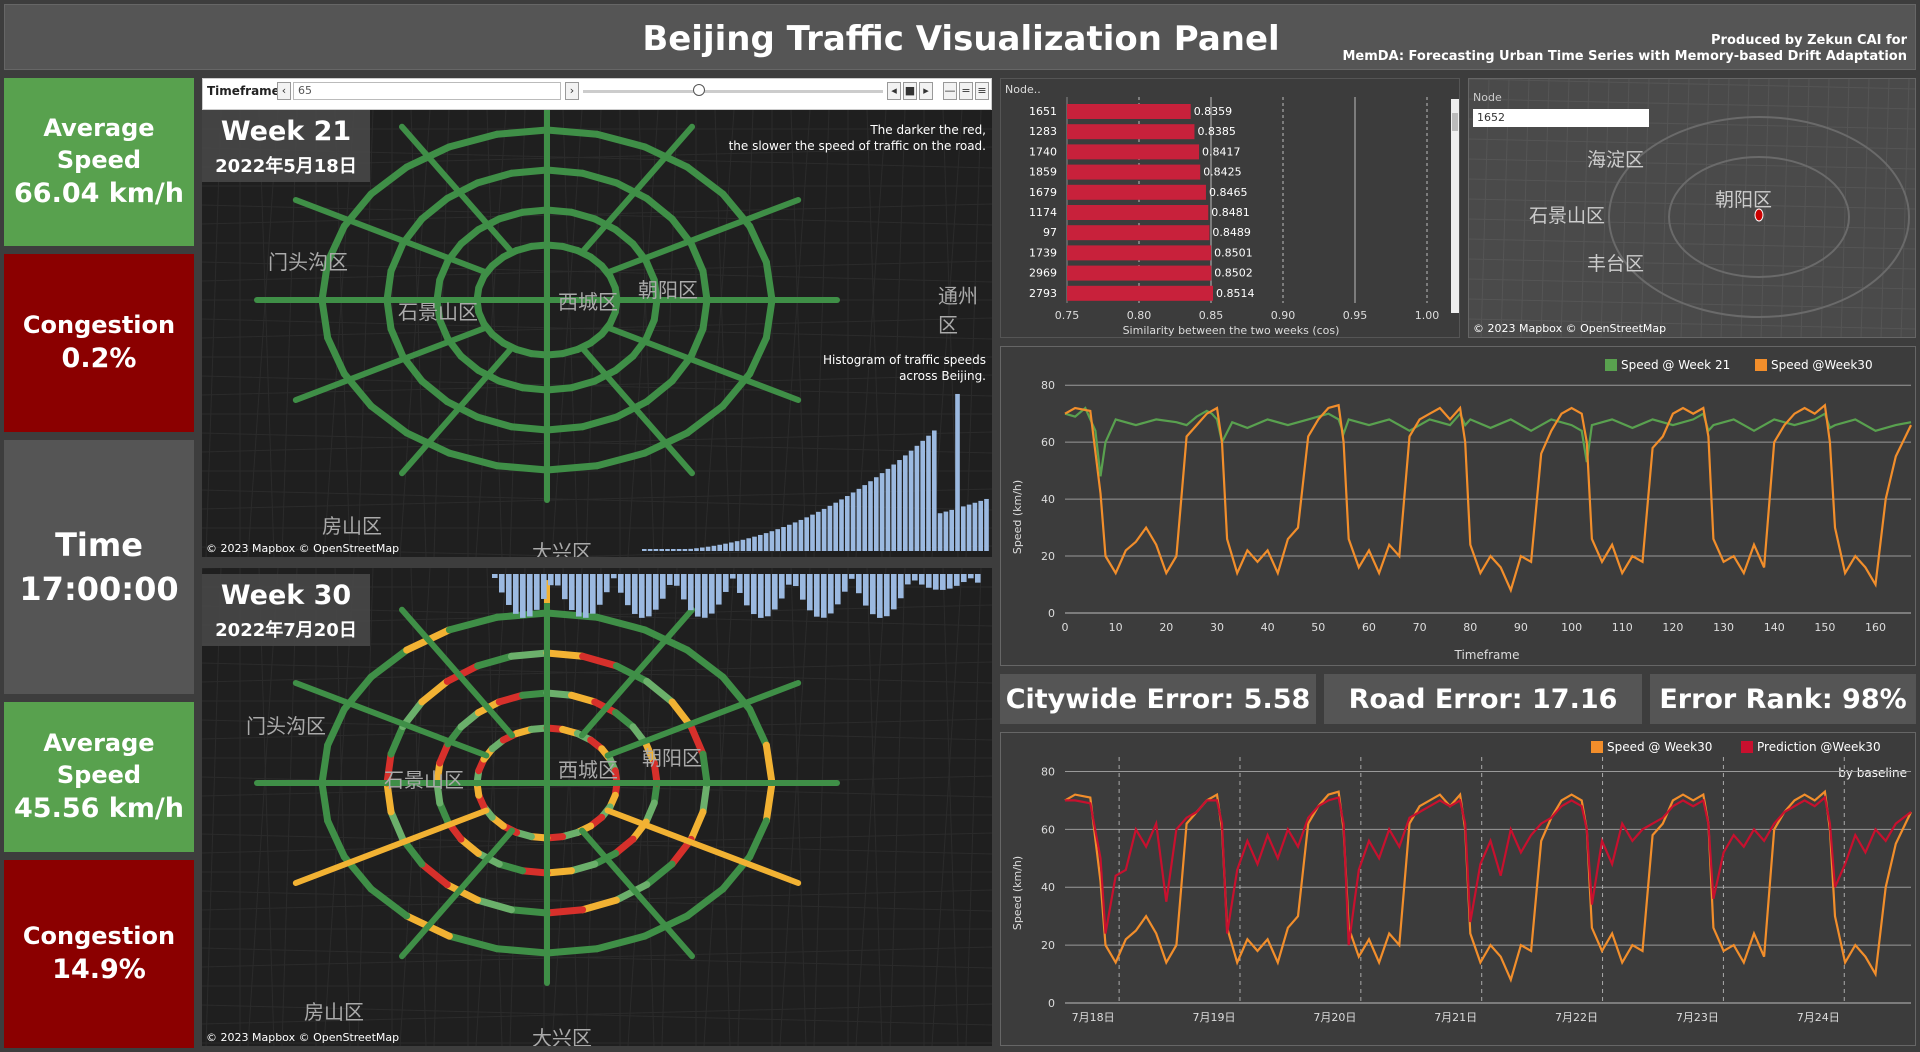  What do you see at coordinates (572, 91) in the screenshot?
I see `timeframe-next-button: ›` at bounding box center [572, 91].